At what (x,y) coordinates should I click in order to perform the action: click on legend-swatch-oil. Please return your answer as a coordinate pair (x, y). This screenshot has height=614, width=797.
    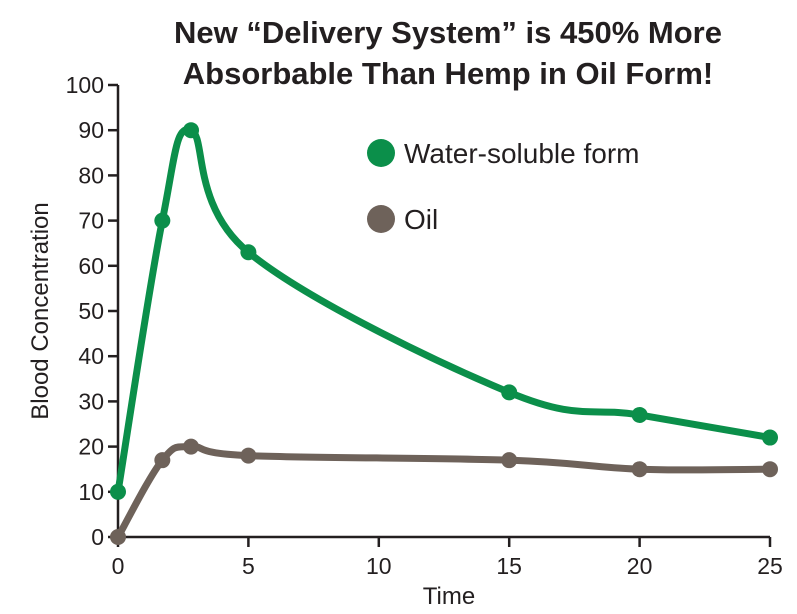
    Looking at the image, I should click on (381, 219).